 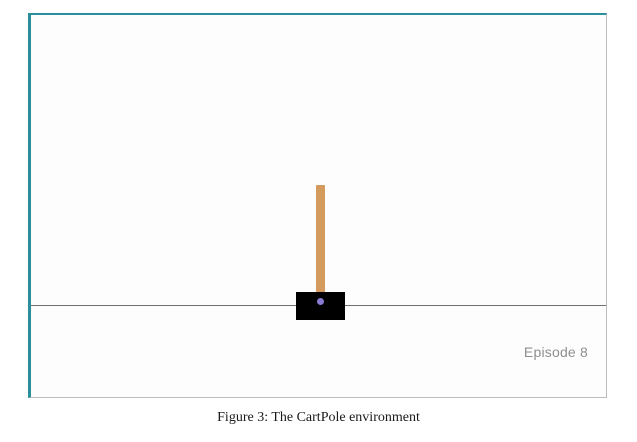 I want to click on figure-caption: Figure 3: The CartPole environment, so click(x=318, y=417).